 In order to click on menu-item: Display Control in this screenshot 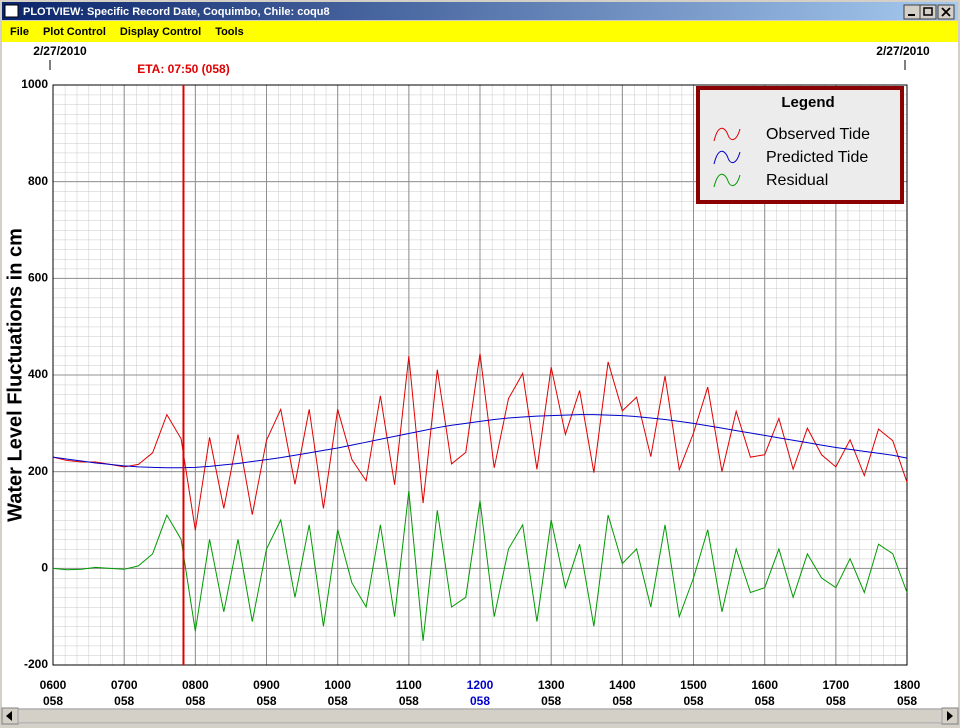, I will do `click(160, 32)`.